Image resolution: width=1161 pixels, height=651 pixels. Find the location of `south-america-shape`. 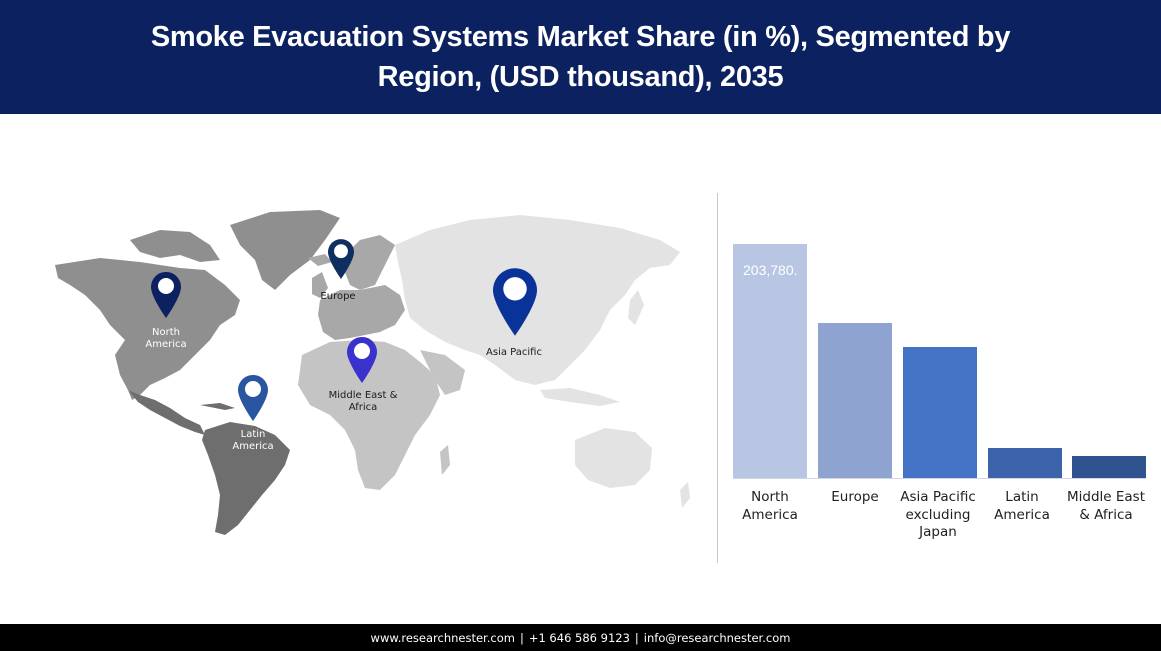

south-america-shape is located at coordinates (246, 478).